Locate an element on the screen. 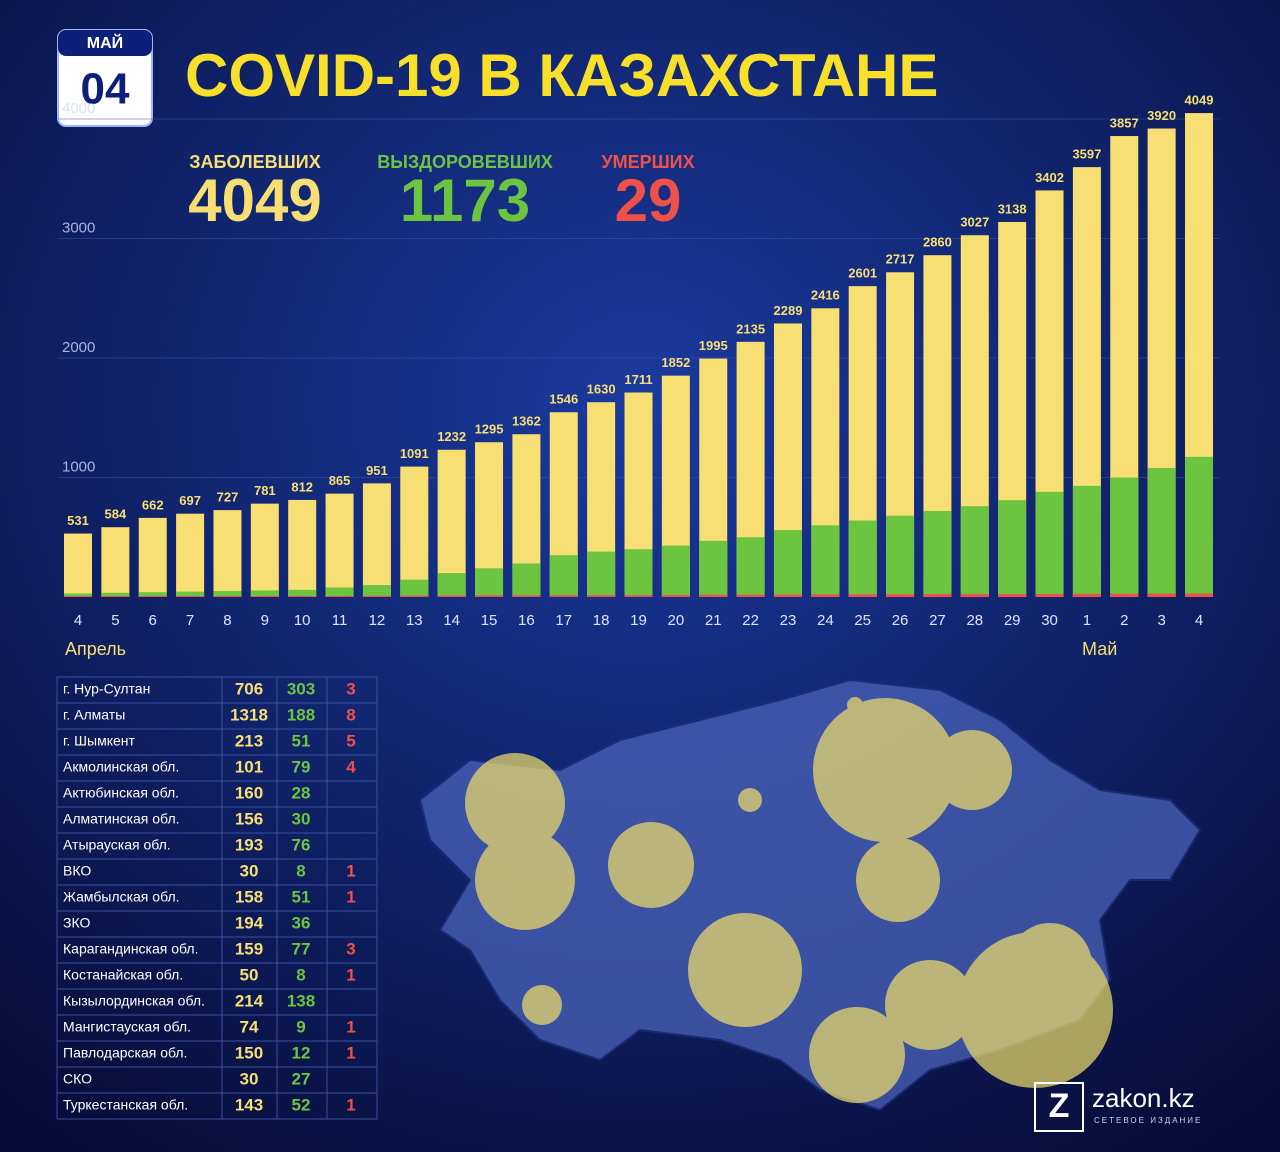 This screenshot has width=1280, height=1152. region-name: Алматинская обл. is located at coordinates (121, 819).